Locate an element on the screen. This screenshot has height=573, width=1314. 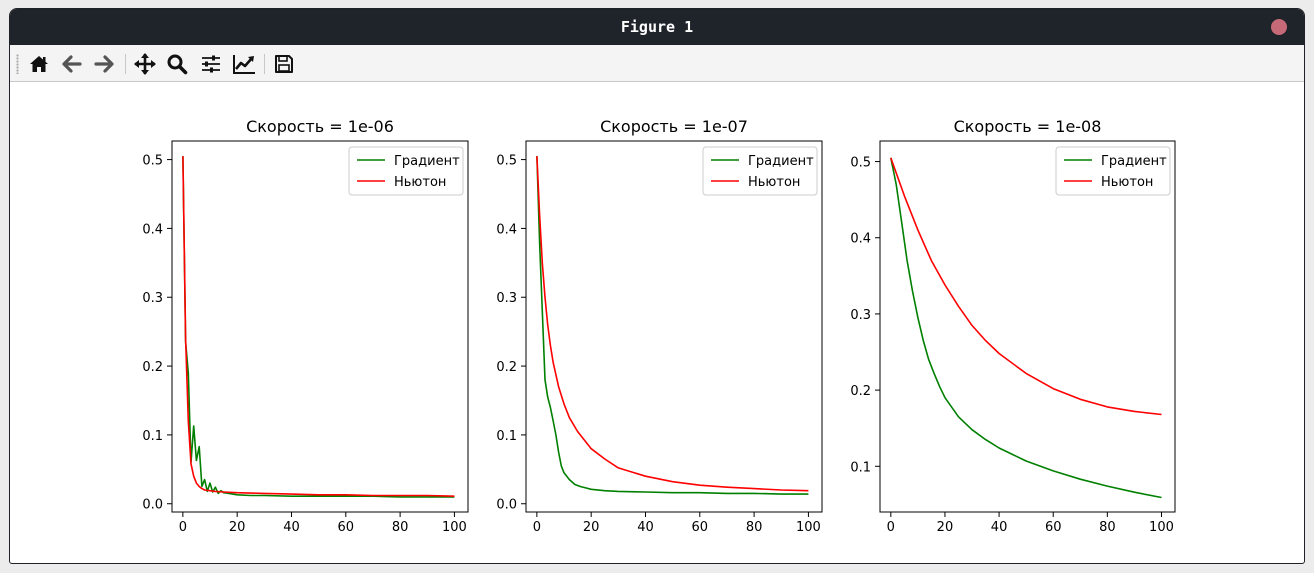
edit-curves-icon is located at coordinates (244, 64).